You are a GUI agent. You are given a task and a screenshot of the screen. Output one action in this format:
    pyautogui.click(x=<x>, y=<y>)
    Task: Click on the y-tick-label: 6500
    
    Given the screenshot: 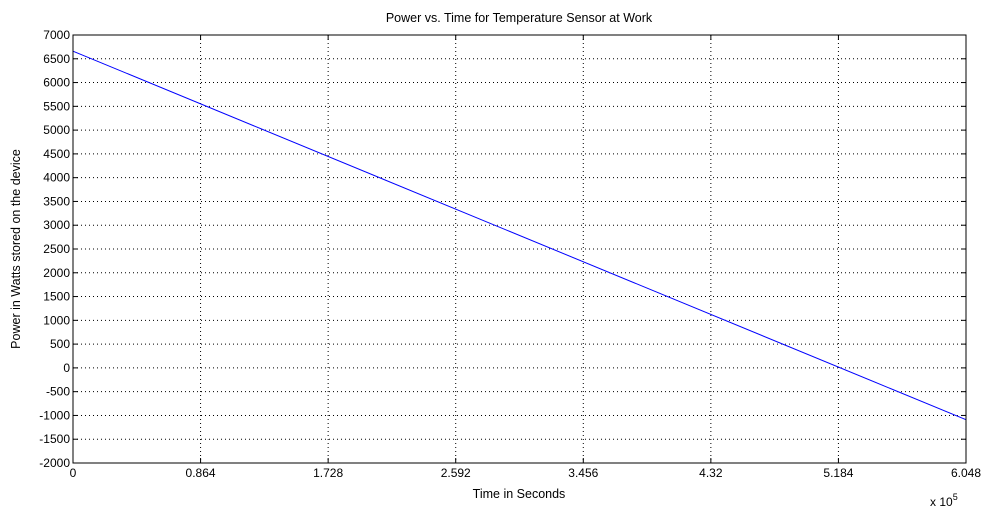 What is the action you would take?
    pyautogui.click(x=56, y=59)
    